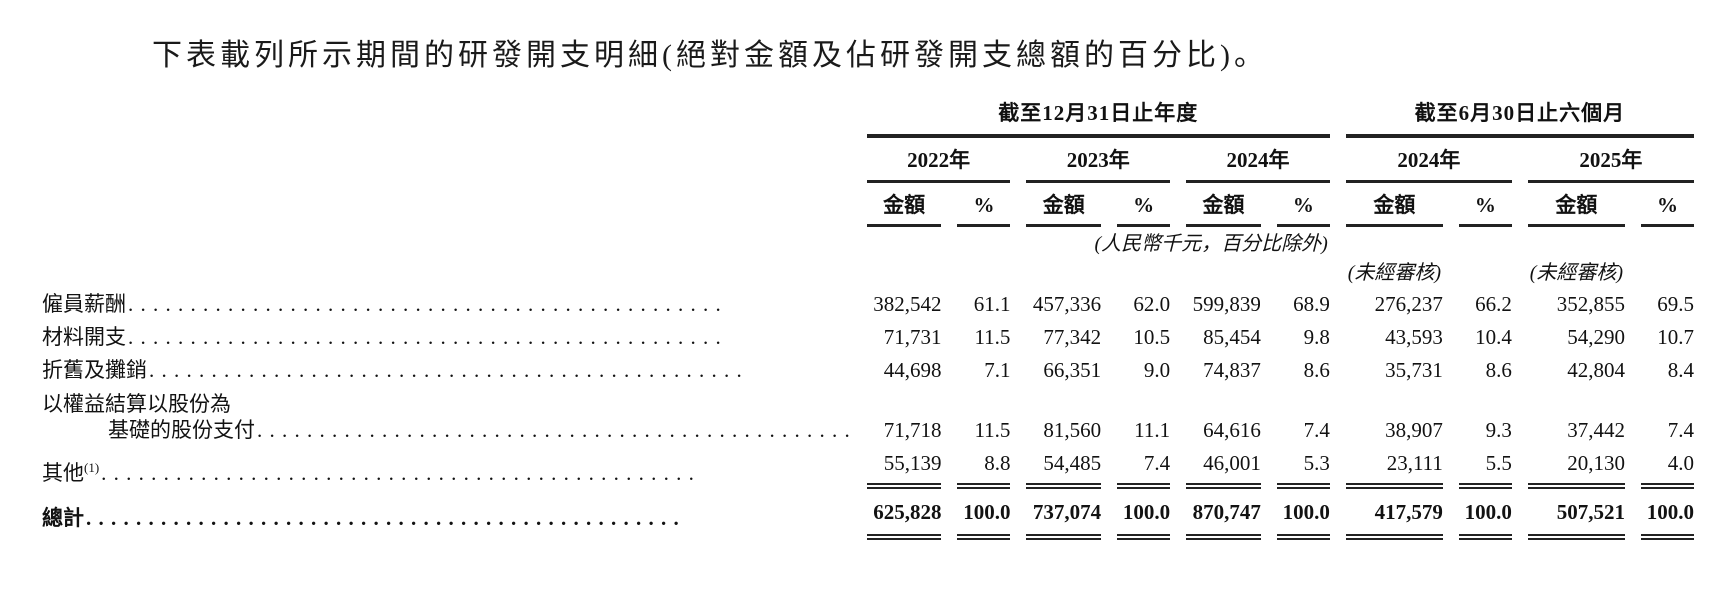  Describe the element at coordinates (1223, 468) in the screenshot. I see `cell-value: 46,001` at that location.